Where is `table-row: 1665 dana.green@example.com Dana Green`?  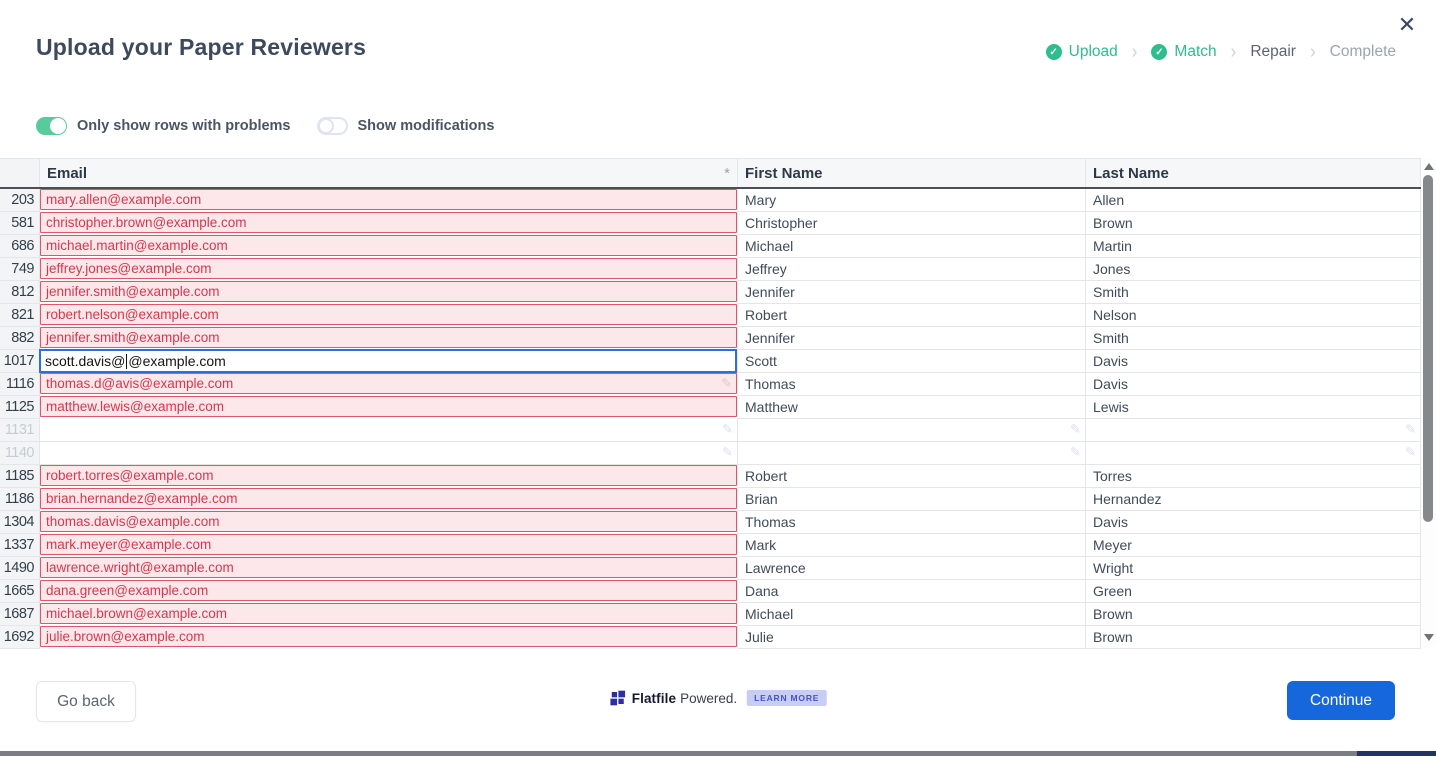
table-row: 1665 dana.green@example.com Dana Green is located at coordinates (710, 591).